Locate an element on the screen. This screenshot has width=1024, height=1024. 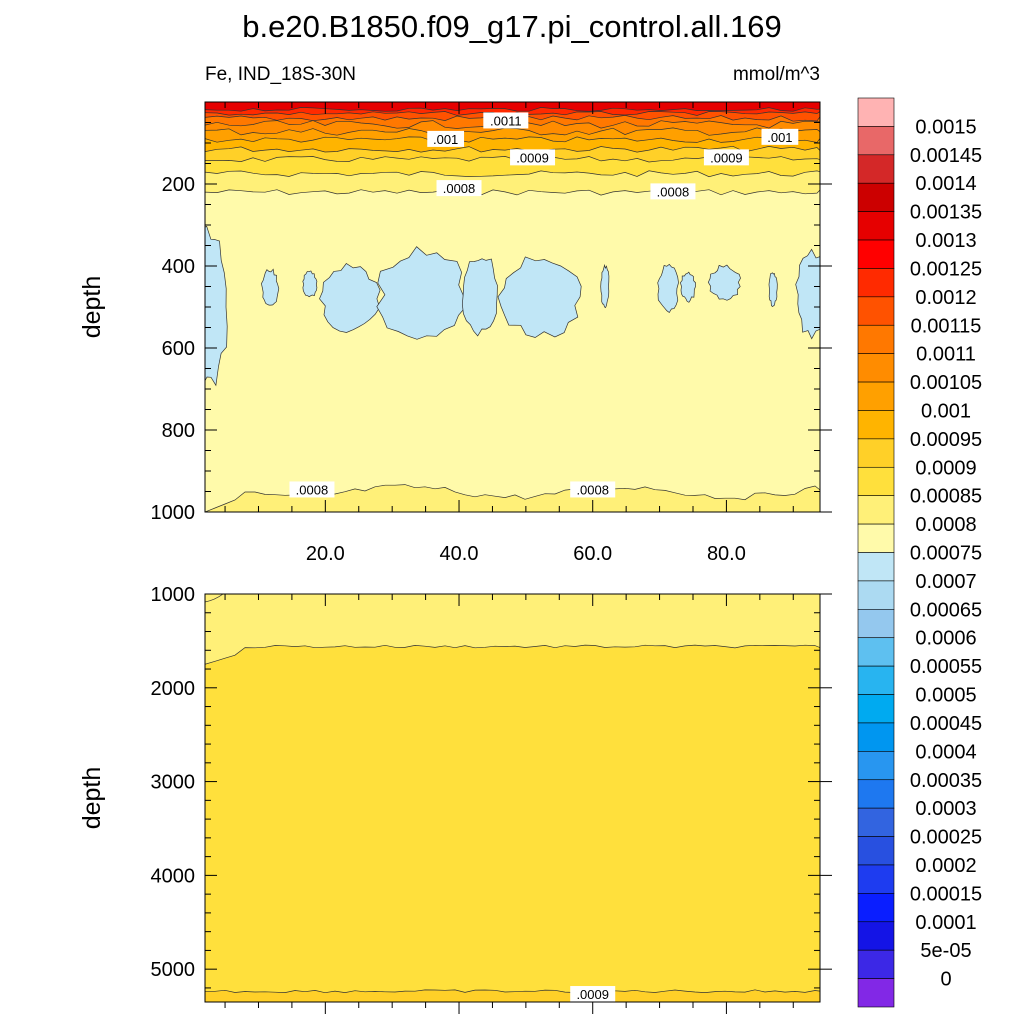
y-tick-label: 200 is located at coordinates (178, 185).